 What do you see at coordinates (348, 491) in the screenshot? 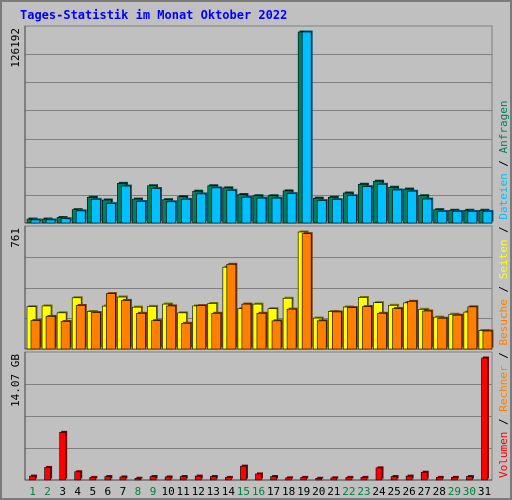
I see `x-tick-day-22: 22` at bounding box center [348, 491].